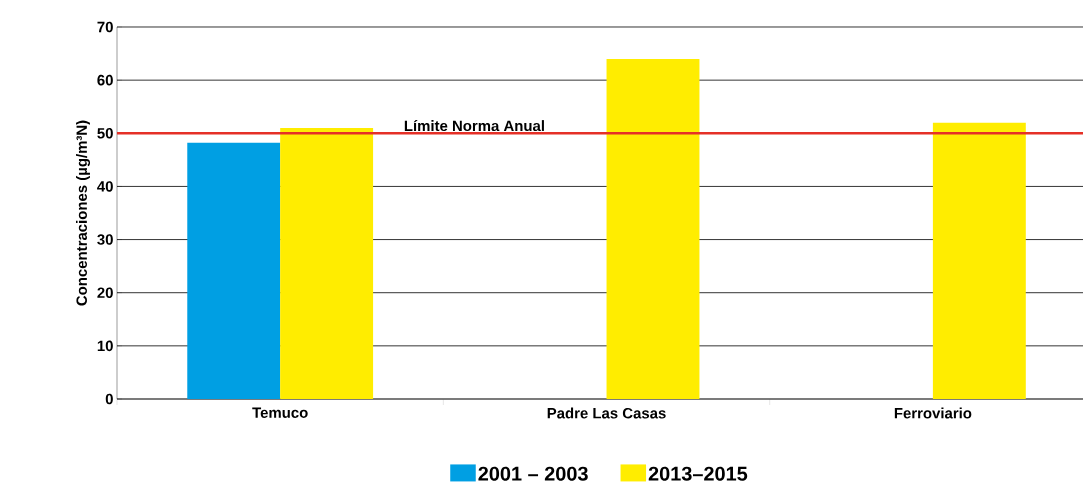 This screenshot has width=1083, height=498. What do you see at coordinates (474, 125) in the screenshot?
I see `ref-line-label: Límite Norma Anual` at bounding box center [474, 125].